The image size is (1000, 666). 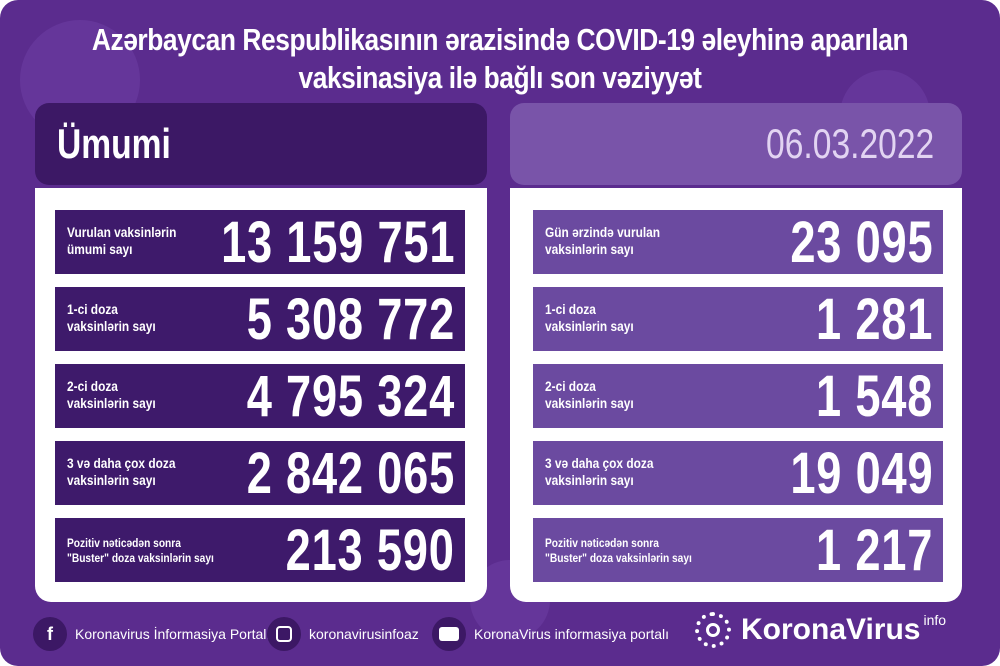 What do you see at coordinates (350, 396) in the screenshot?
I see `stat-value: 4 795 324` at bounding box center [350, 396].